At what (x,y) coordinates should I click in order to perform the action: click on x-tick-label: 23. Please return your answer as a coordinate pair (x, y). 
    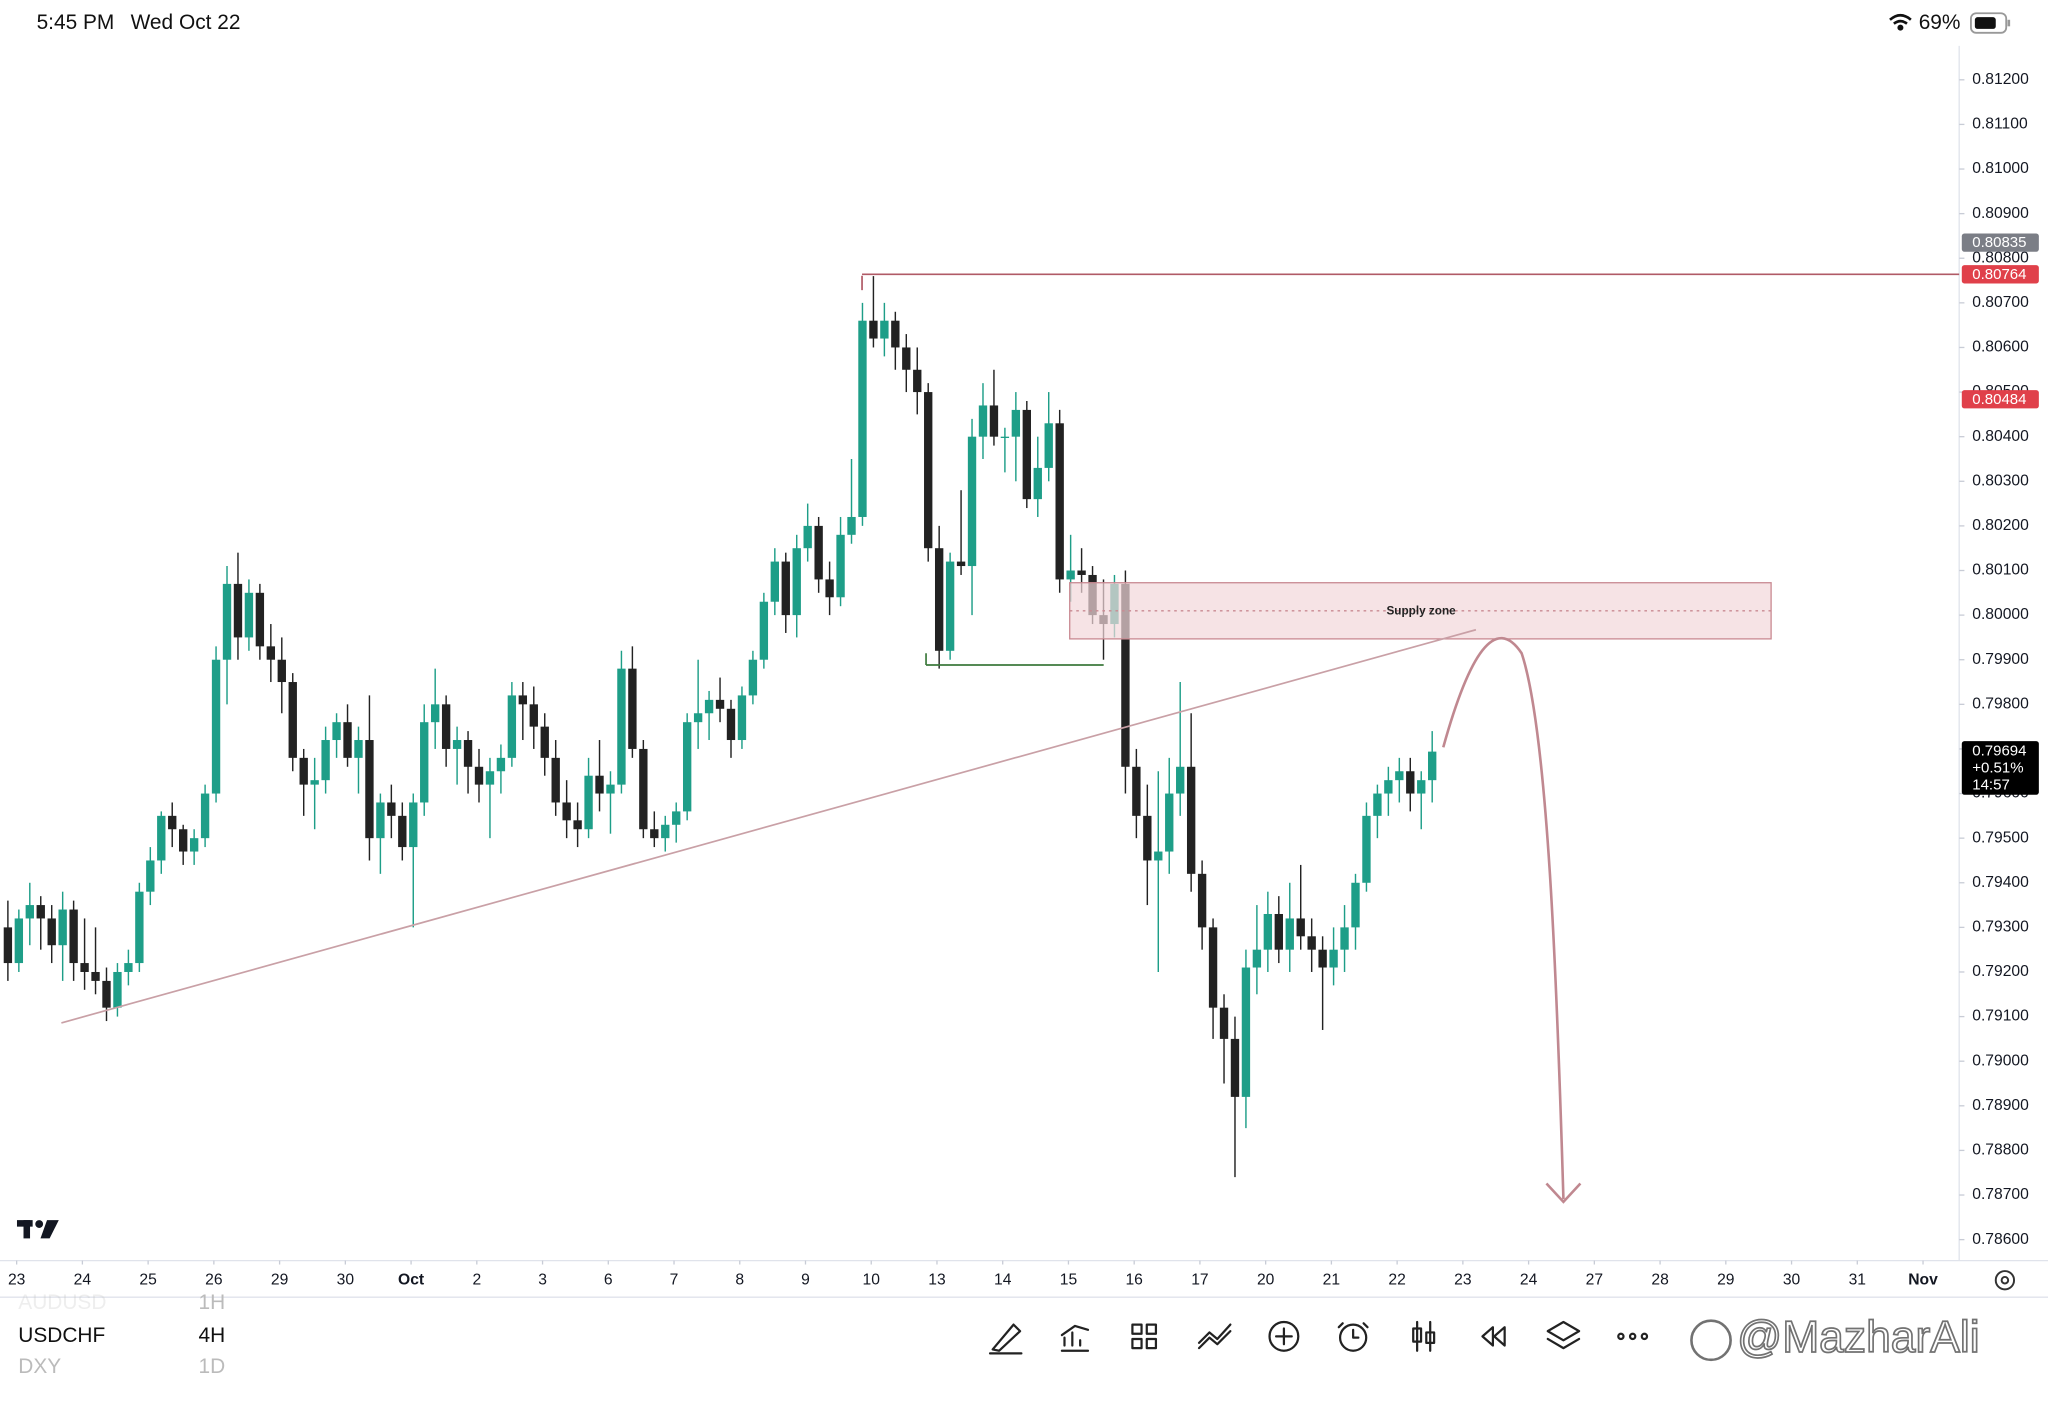
    Looking at the image, I should click on (17, 1279).